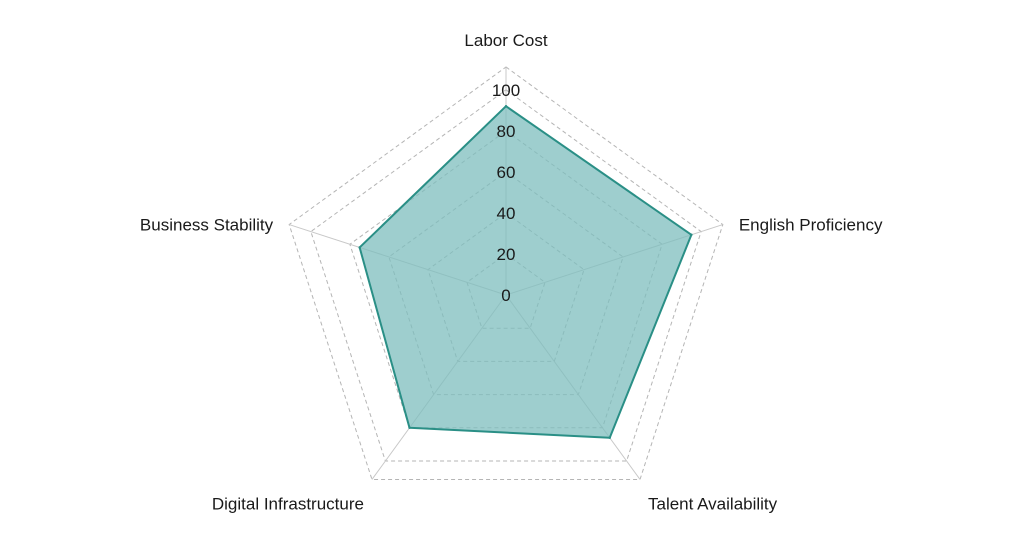 The image size is (1024, 535). Describe the element at coordinates (207, 225) in the screenshot. I see `axis-label-business-stability: Business Stability` at that location.